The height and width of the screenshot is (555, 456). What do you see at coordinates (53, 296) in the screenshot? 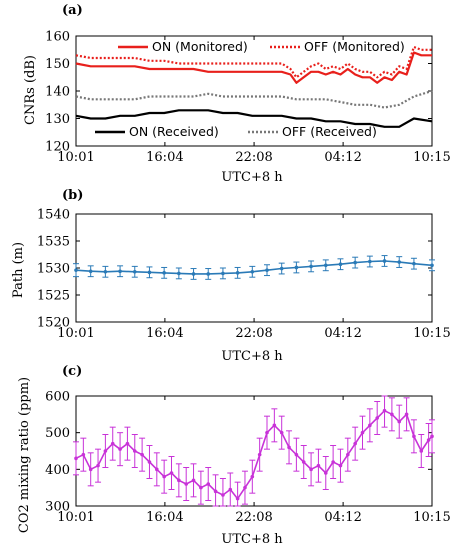
I see `y-tick-label: 1525` at bounding box center [53, 296].